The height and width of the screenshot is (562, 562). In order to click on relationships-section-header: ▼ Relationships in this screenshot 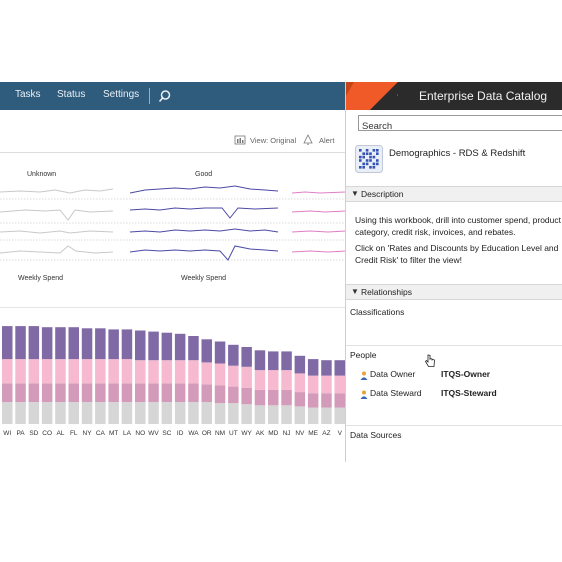, I will do `click(454, 292)`.